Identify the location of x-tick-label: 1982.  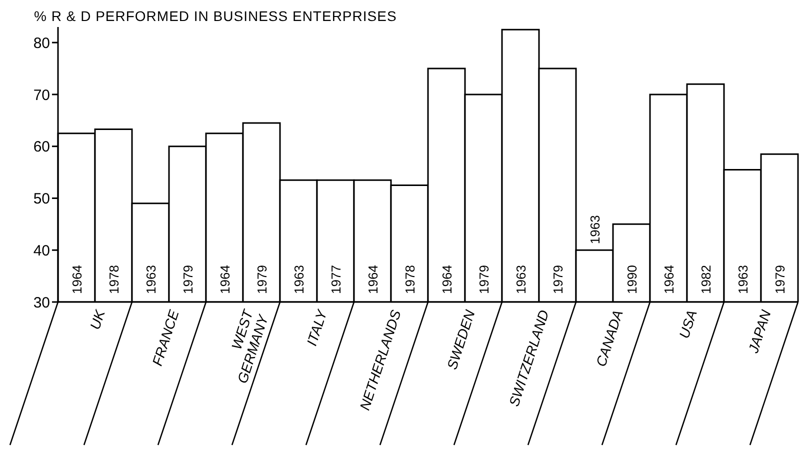
(706, 279).